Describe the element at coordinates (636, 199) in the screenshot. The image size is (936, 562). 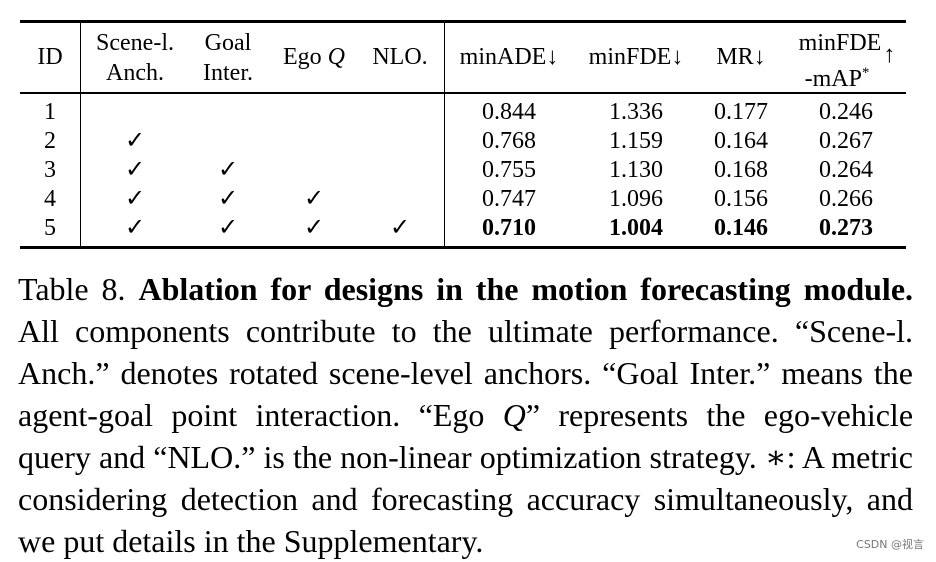
I see `cell-minfde: 1.096` at that location.